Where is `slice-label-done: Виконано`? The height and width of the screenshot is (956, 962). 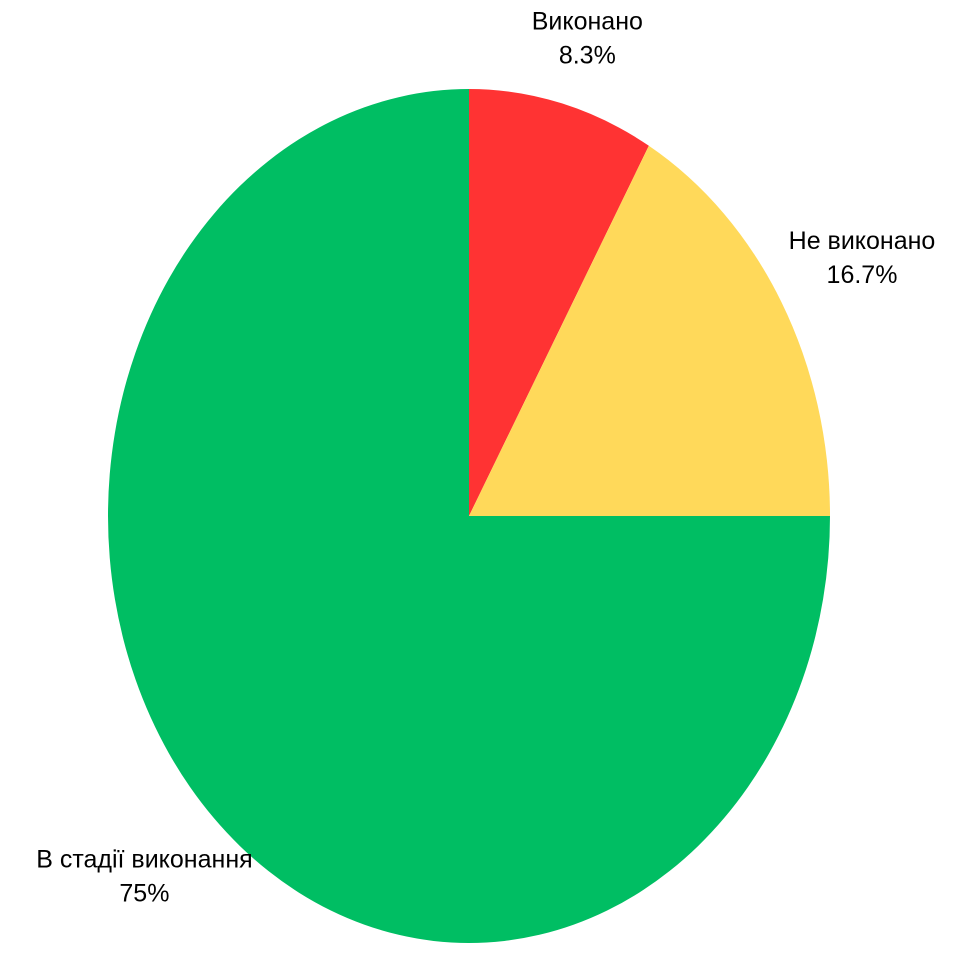
slice-label-done: Виконано is located at coordinates (587, 22).